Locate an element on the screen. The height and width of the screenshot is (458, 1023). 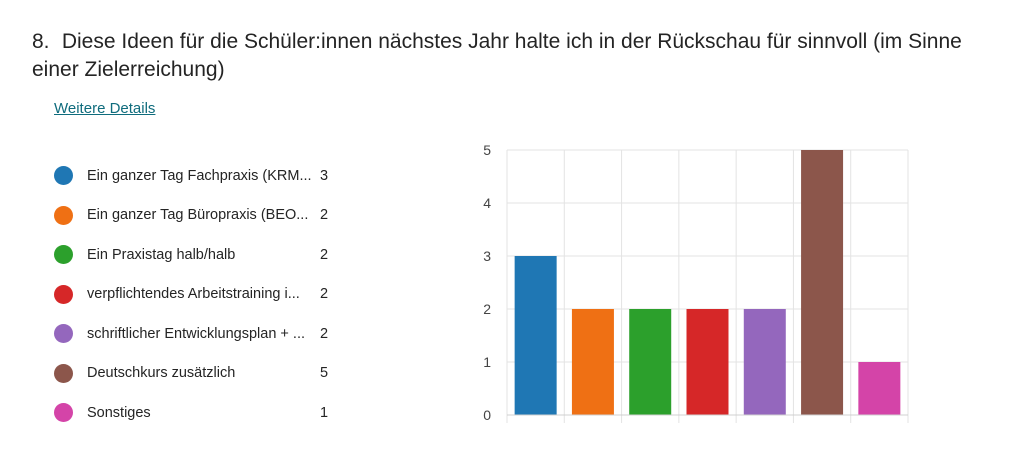
legend-label: Ein Praxistag halb/halb is located at coordinates (161, 254).